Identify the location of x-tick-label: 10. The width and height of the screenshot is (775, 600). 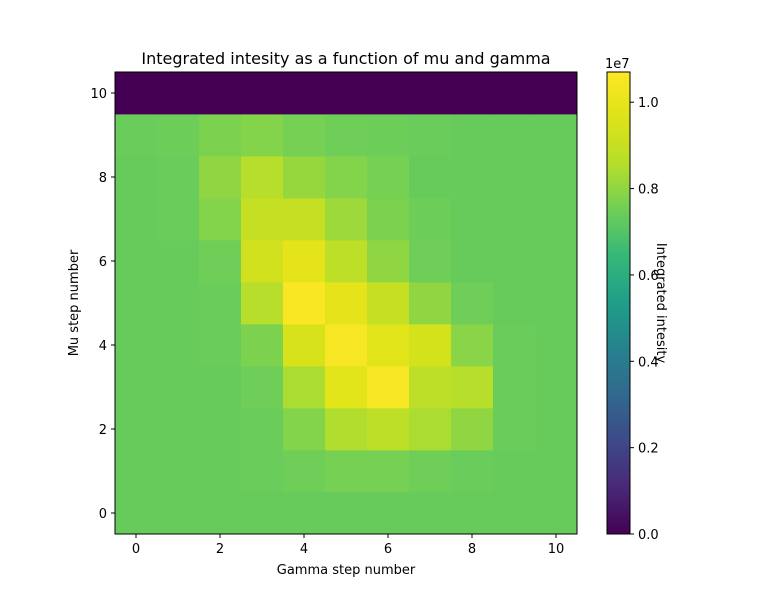
(556, 549).